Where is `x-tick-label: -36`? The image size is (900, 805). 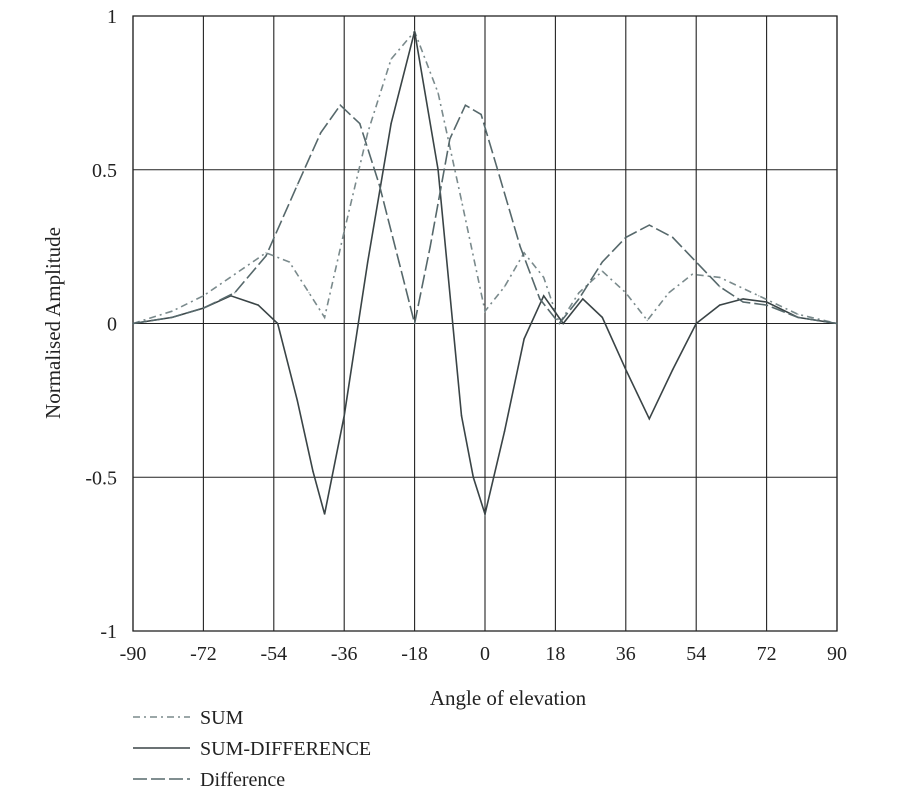 x-tick-label: -36 is located at coordinates (344, 654).